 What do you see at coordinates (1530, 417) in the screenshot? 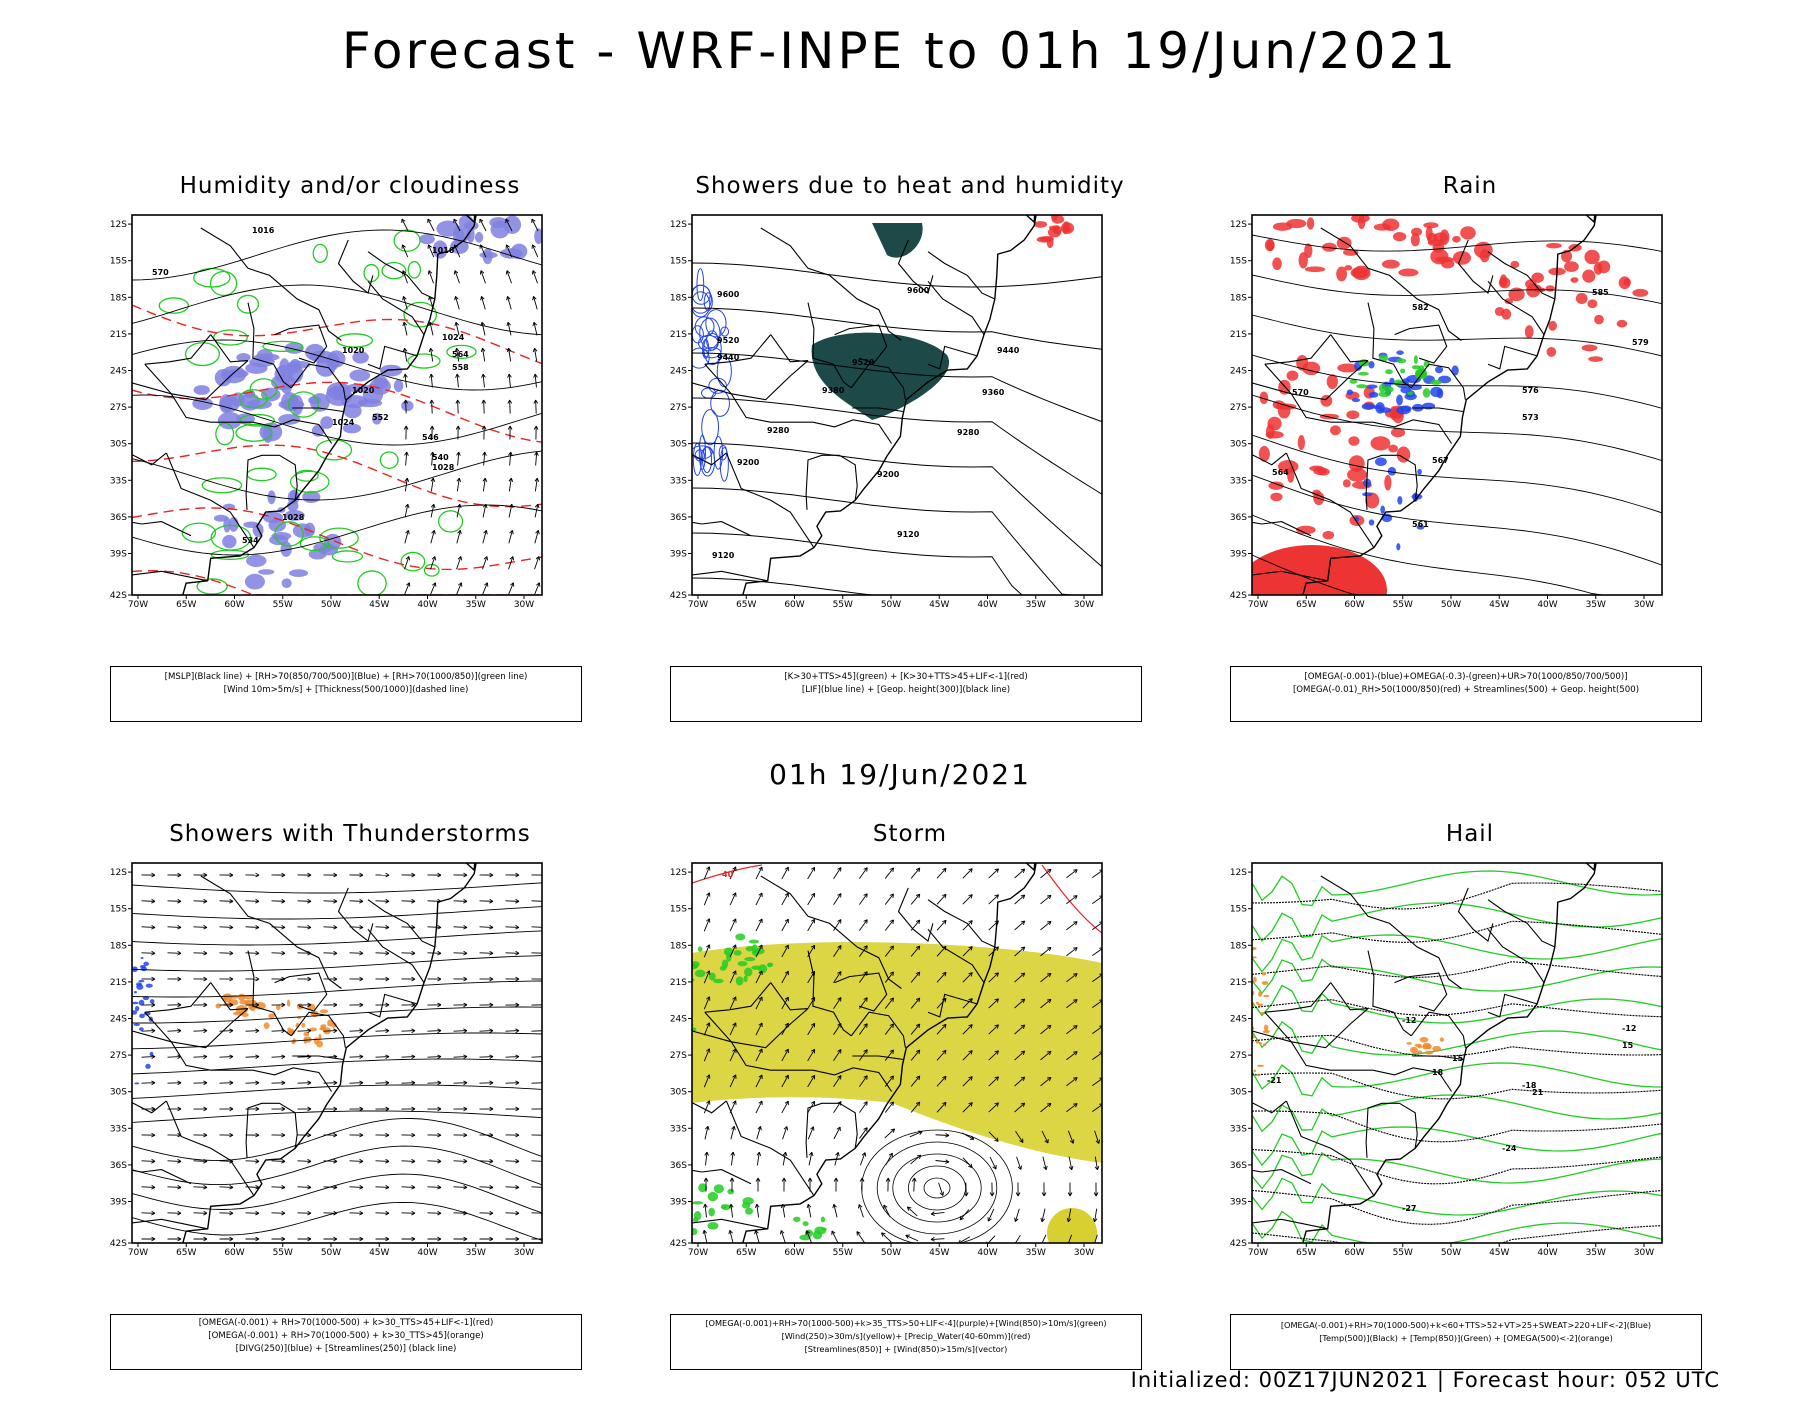
I see `contour-label: 573` at bounding box center [1530, 417].